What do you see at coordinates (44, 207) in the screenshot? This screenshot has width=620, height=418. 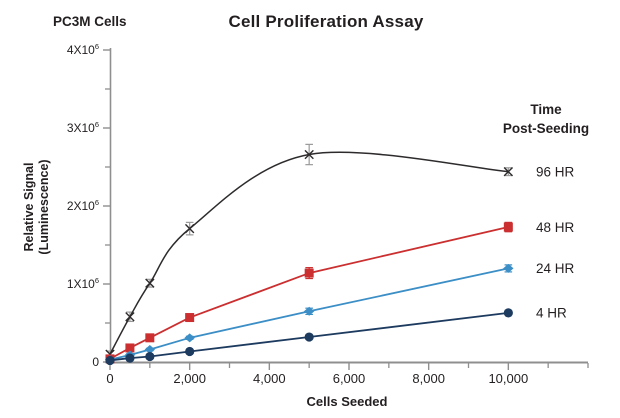 I see `y-axis-label-line2: (Luminescence)` at bounding box center [44, 207].